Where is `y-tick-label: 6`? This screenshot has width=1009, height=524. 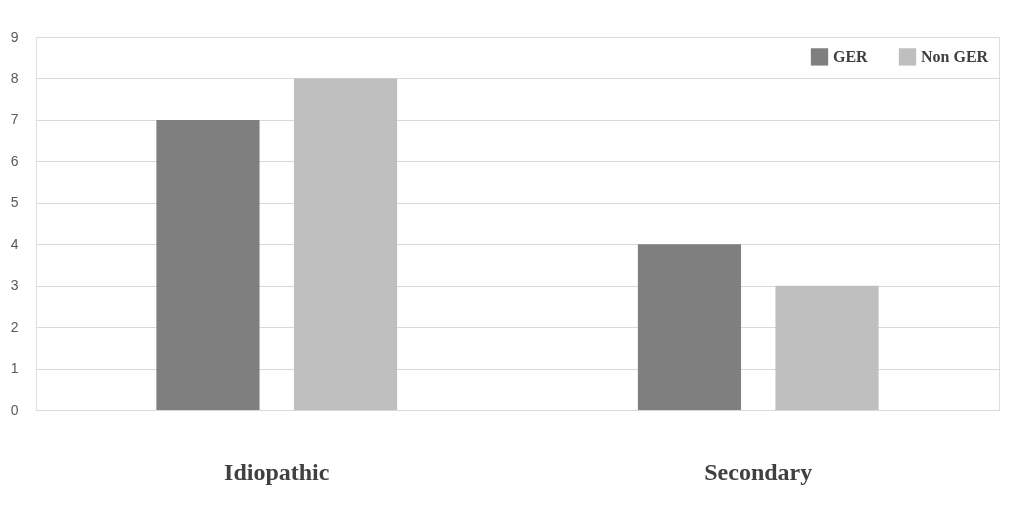
y-tick-label: 6 is located at coordinates (14, 160).